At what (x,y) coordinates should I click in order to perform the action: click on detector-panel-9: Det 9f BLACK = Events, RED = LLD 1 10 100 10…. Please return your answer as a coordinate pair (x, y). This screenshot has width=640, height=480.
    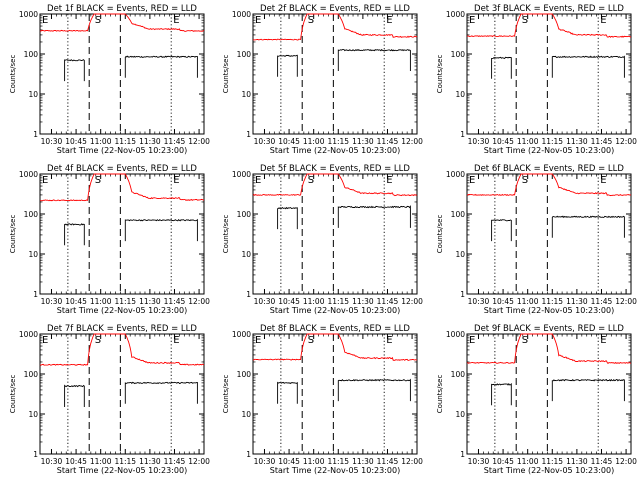
    Looking at the image, I should click on (536, 399).